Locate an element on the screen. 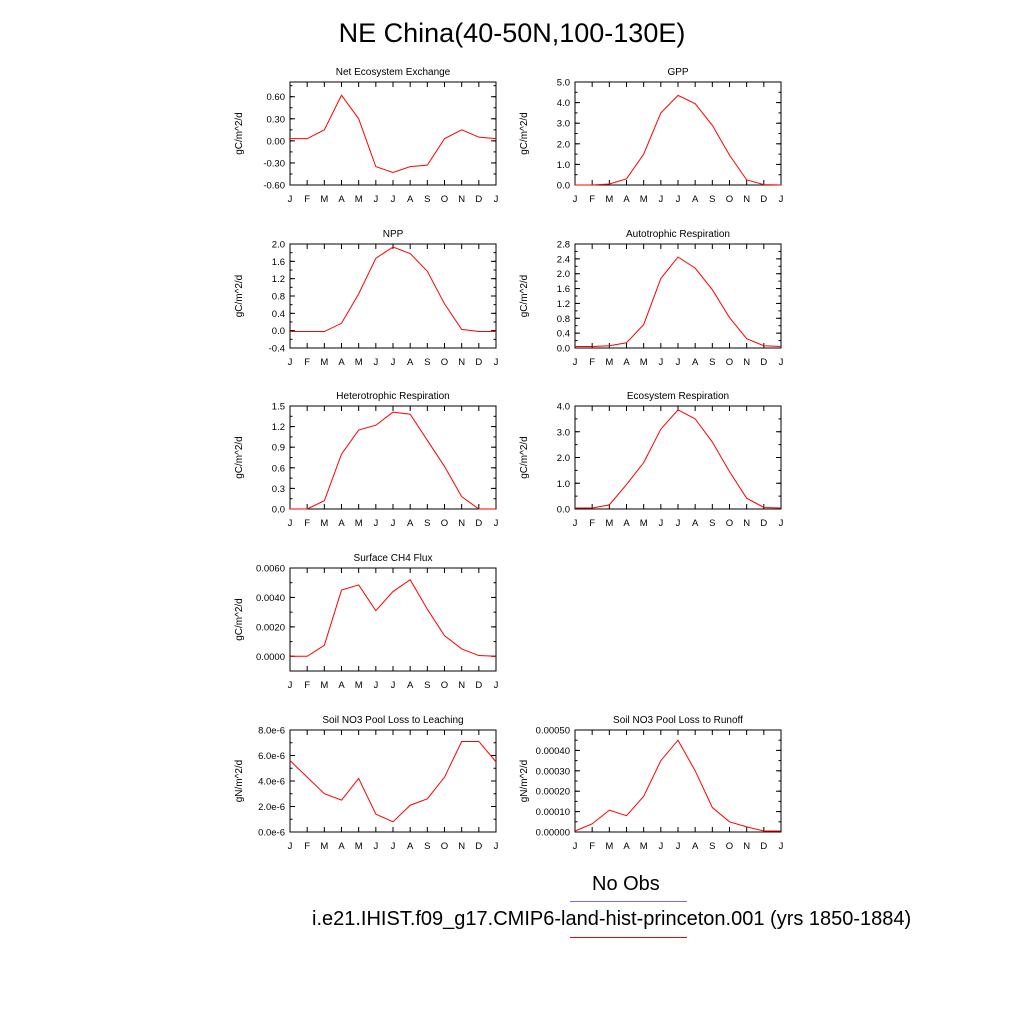  y-tick-label: 0.8 is located at coordinates (563, 319).